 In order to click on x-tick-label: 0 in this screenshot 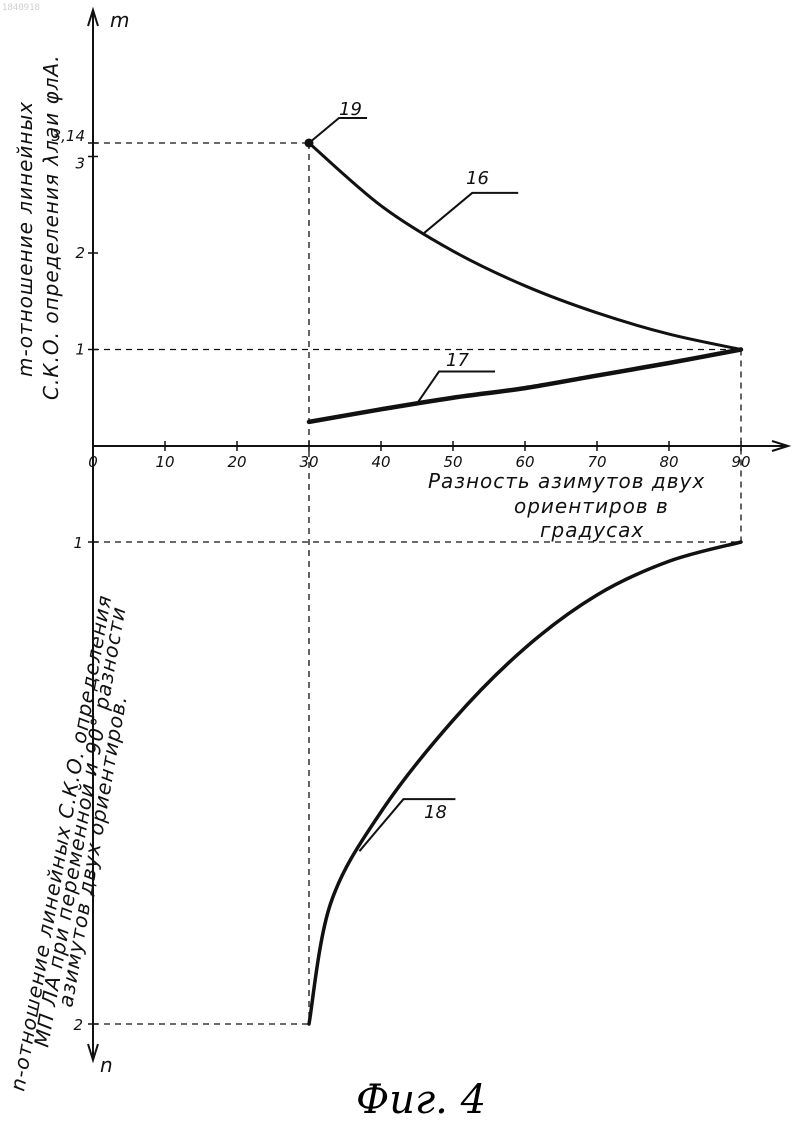, I will do `click(93, 462)`.